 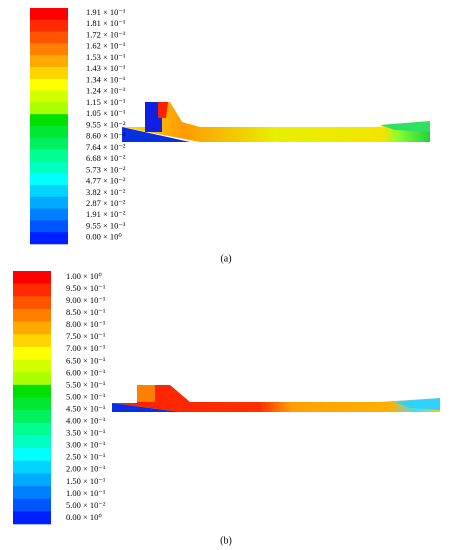 I want to click on legend-label: 3.00 × 10⁻¹, so click(x=86, y=445).